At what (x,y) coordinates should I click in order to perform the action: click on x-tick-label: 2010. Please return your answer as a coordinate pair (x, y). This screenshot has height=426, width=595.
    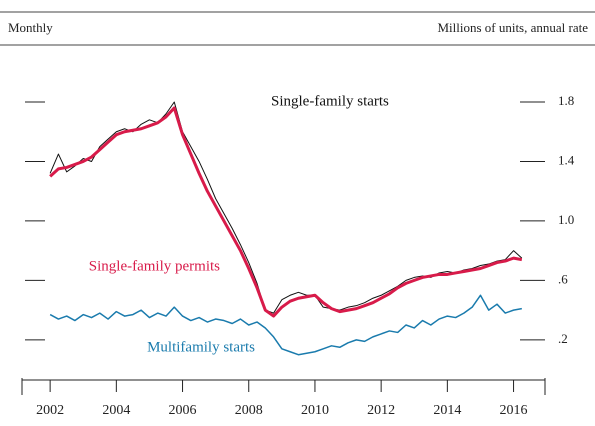
    Looking at the image, I should click on (315, 410).